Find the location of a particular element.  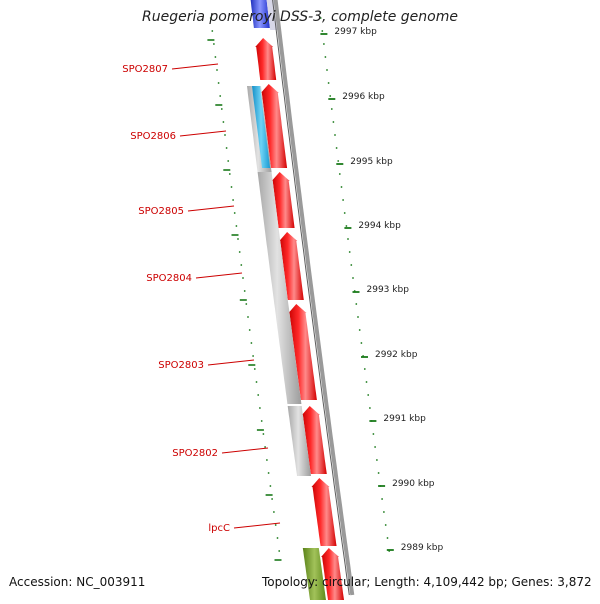

tick-label: 2993 kbp is located at coordinates (388, 290).